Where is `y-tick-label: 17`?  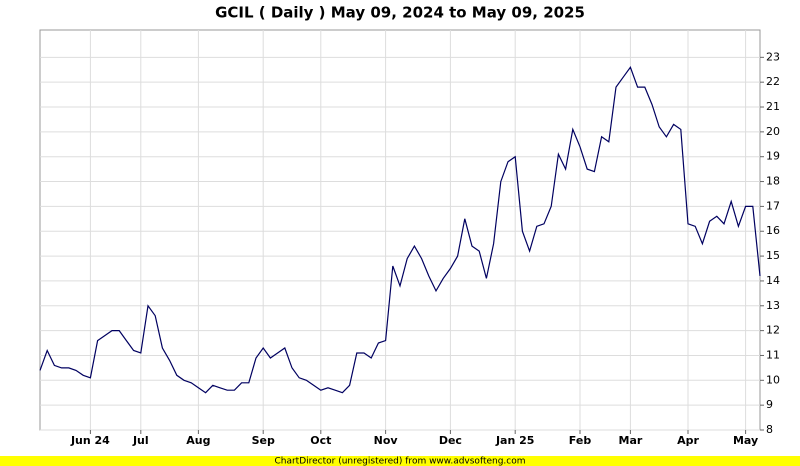
y-tick-label: 17 is located at coordinates (773, 205).